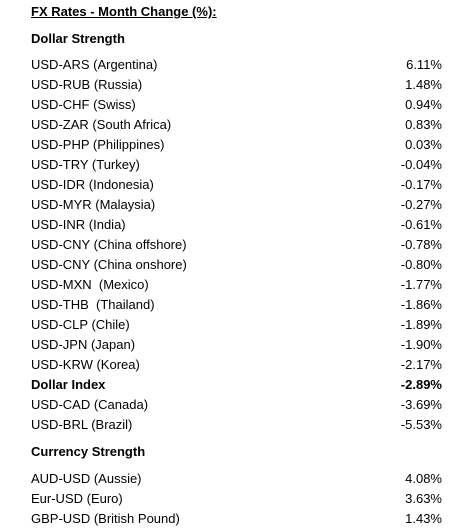  What do you see at coordinates (423, 144) in the screenshot?
I see `change-value: 0.03%` at bounding box center [423, 144].